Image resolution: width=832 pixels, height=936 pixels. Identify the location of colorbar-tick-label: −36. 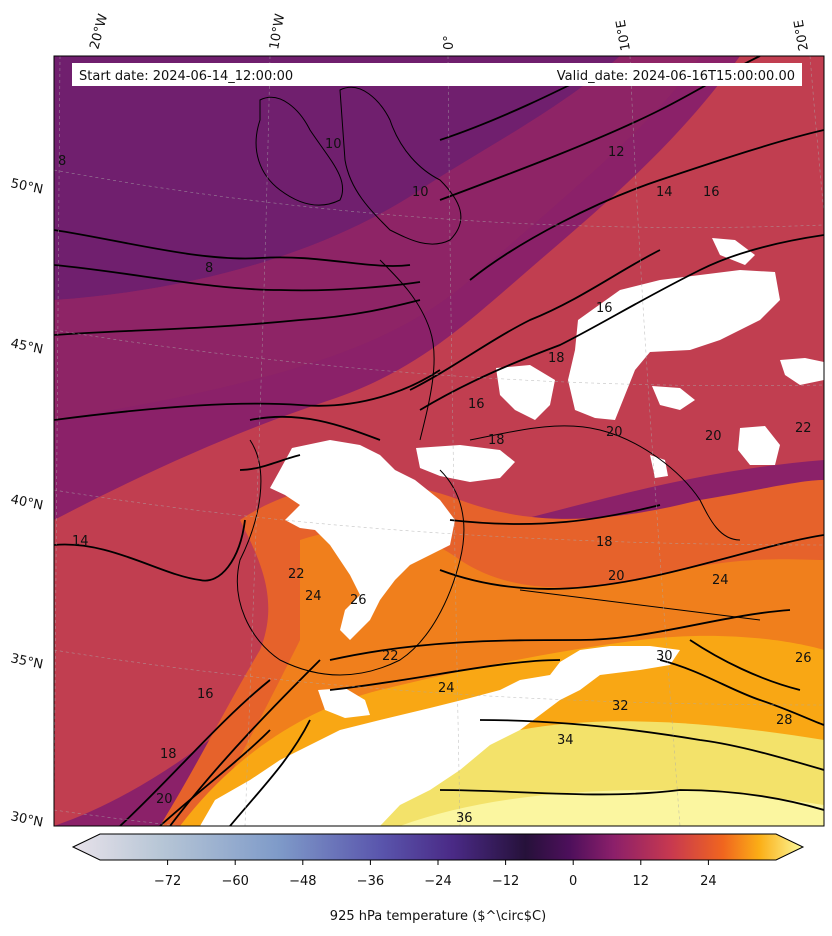
(370, 881).